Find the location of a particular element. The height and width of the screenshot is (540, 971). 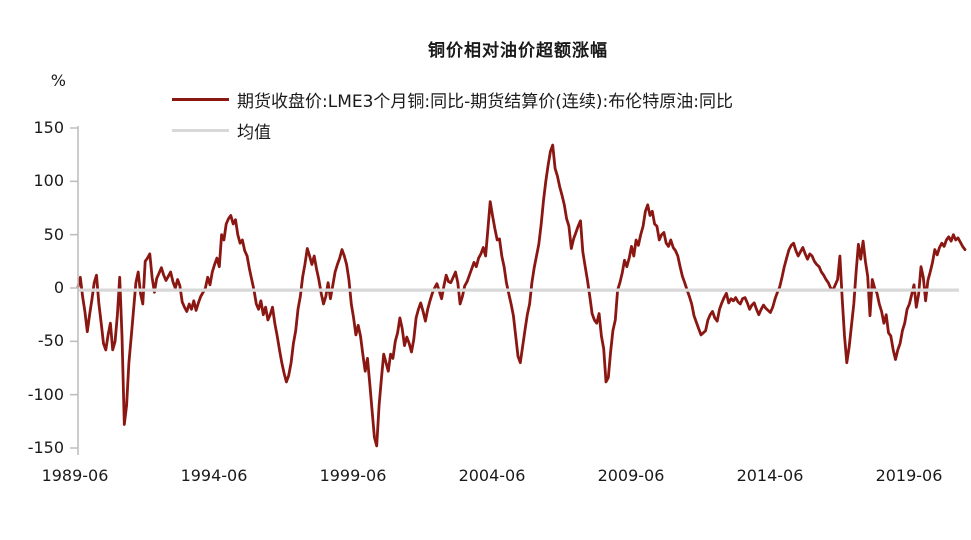

chart-title: 铜价相对油价超额涨幅 is located at coordinates (518, 51).